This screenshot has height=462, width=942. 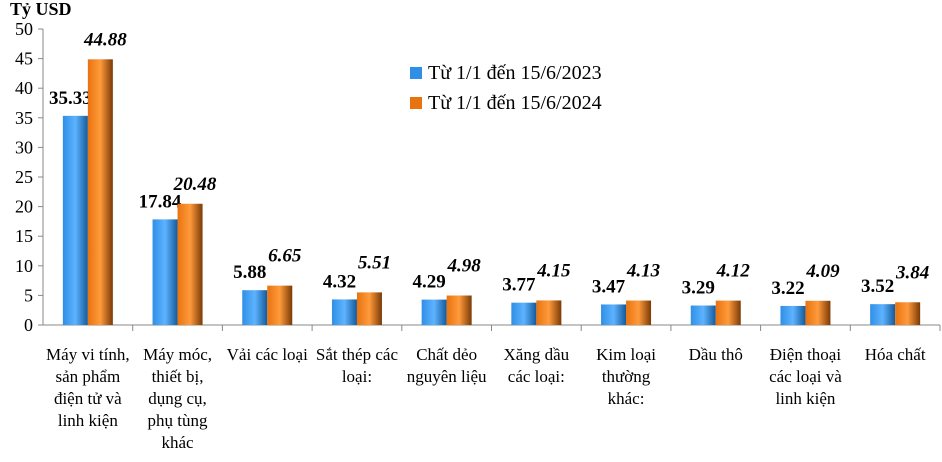 What do you see at coordinates (877, 286) in the screenshot?
I see `data-label: 3.52` at bounding box center [877, 286].